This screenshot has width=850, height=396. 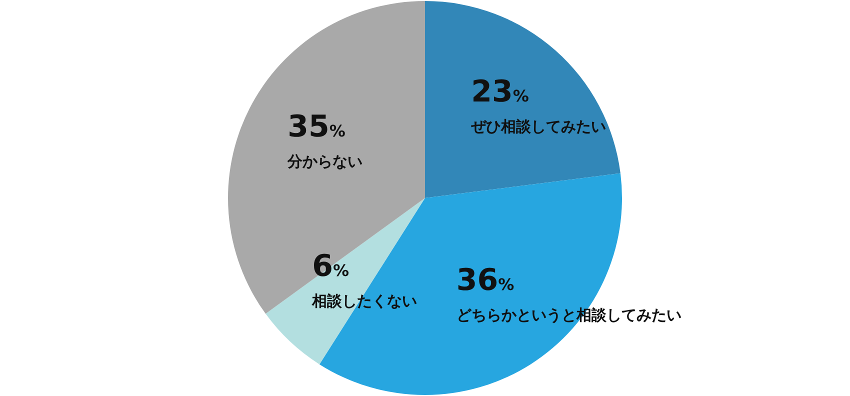 What do you see at coordinates (500, 92) in the screenshot?
I see `data-label: 23%` at bounding box center [500, 92].